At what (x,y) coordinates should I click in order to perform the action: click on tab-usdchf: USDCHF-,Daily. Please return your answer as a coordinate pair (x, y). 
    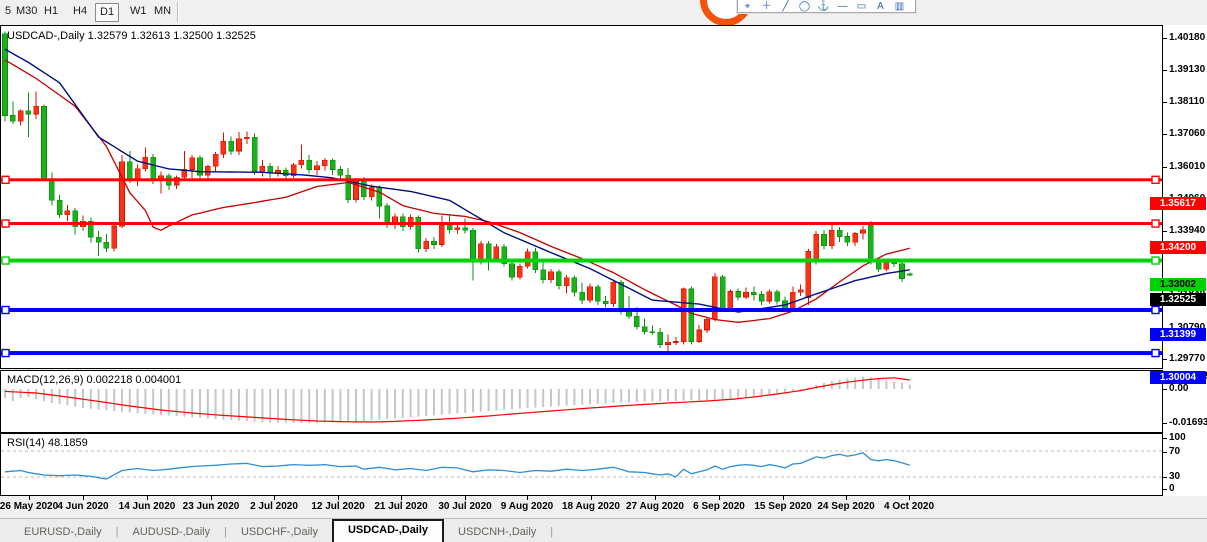
    Looking at the image, I should click on (279, 532).